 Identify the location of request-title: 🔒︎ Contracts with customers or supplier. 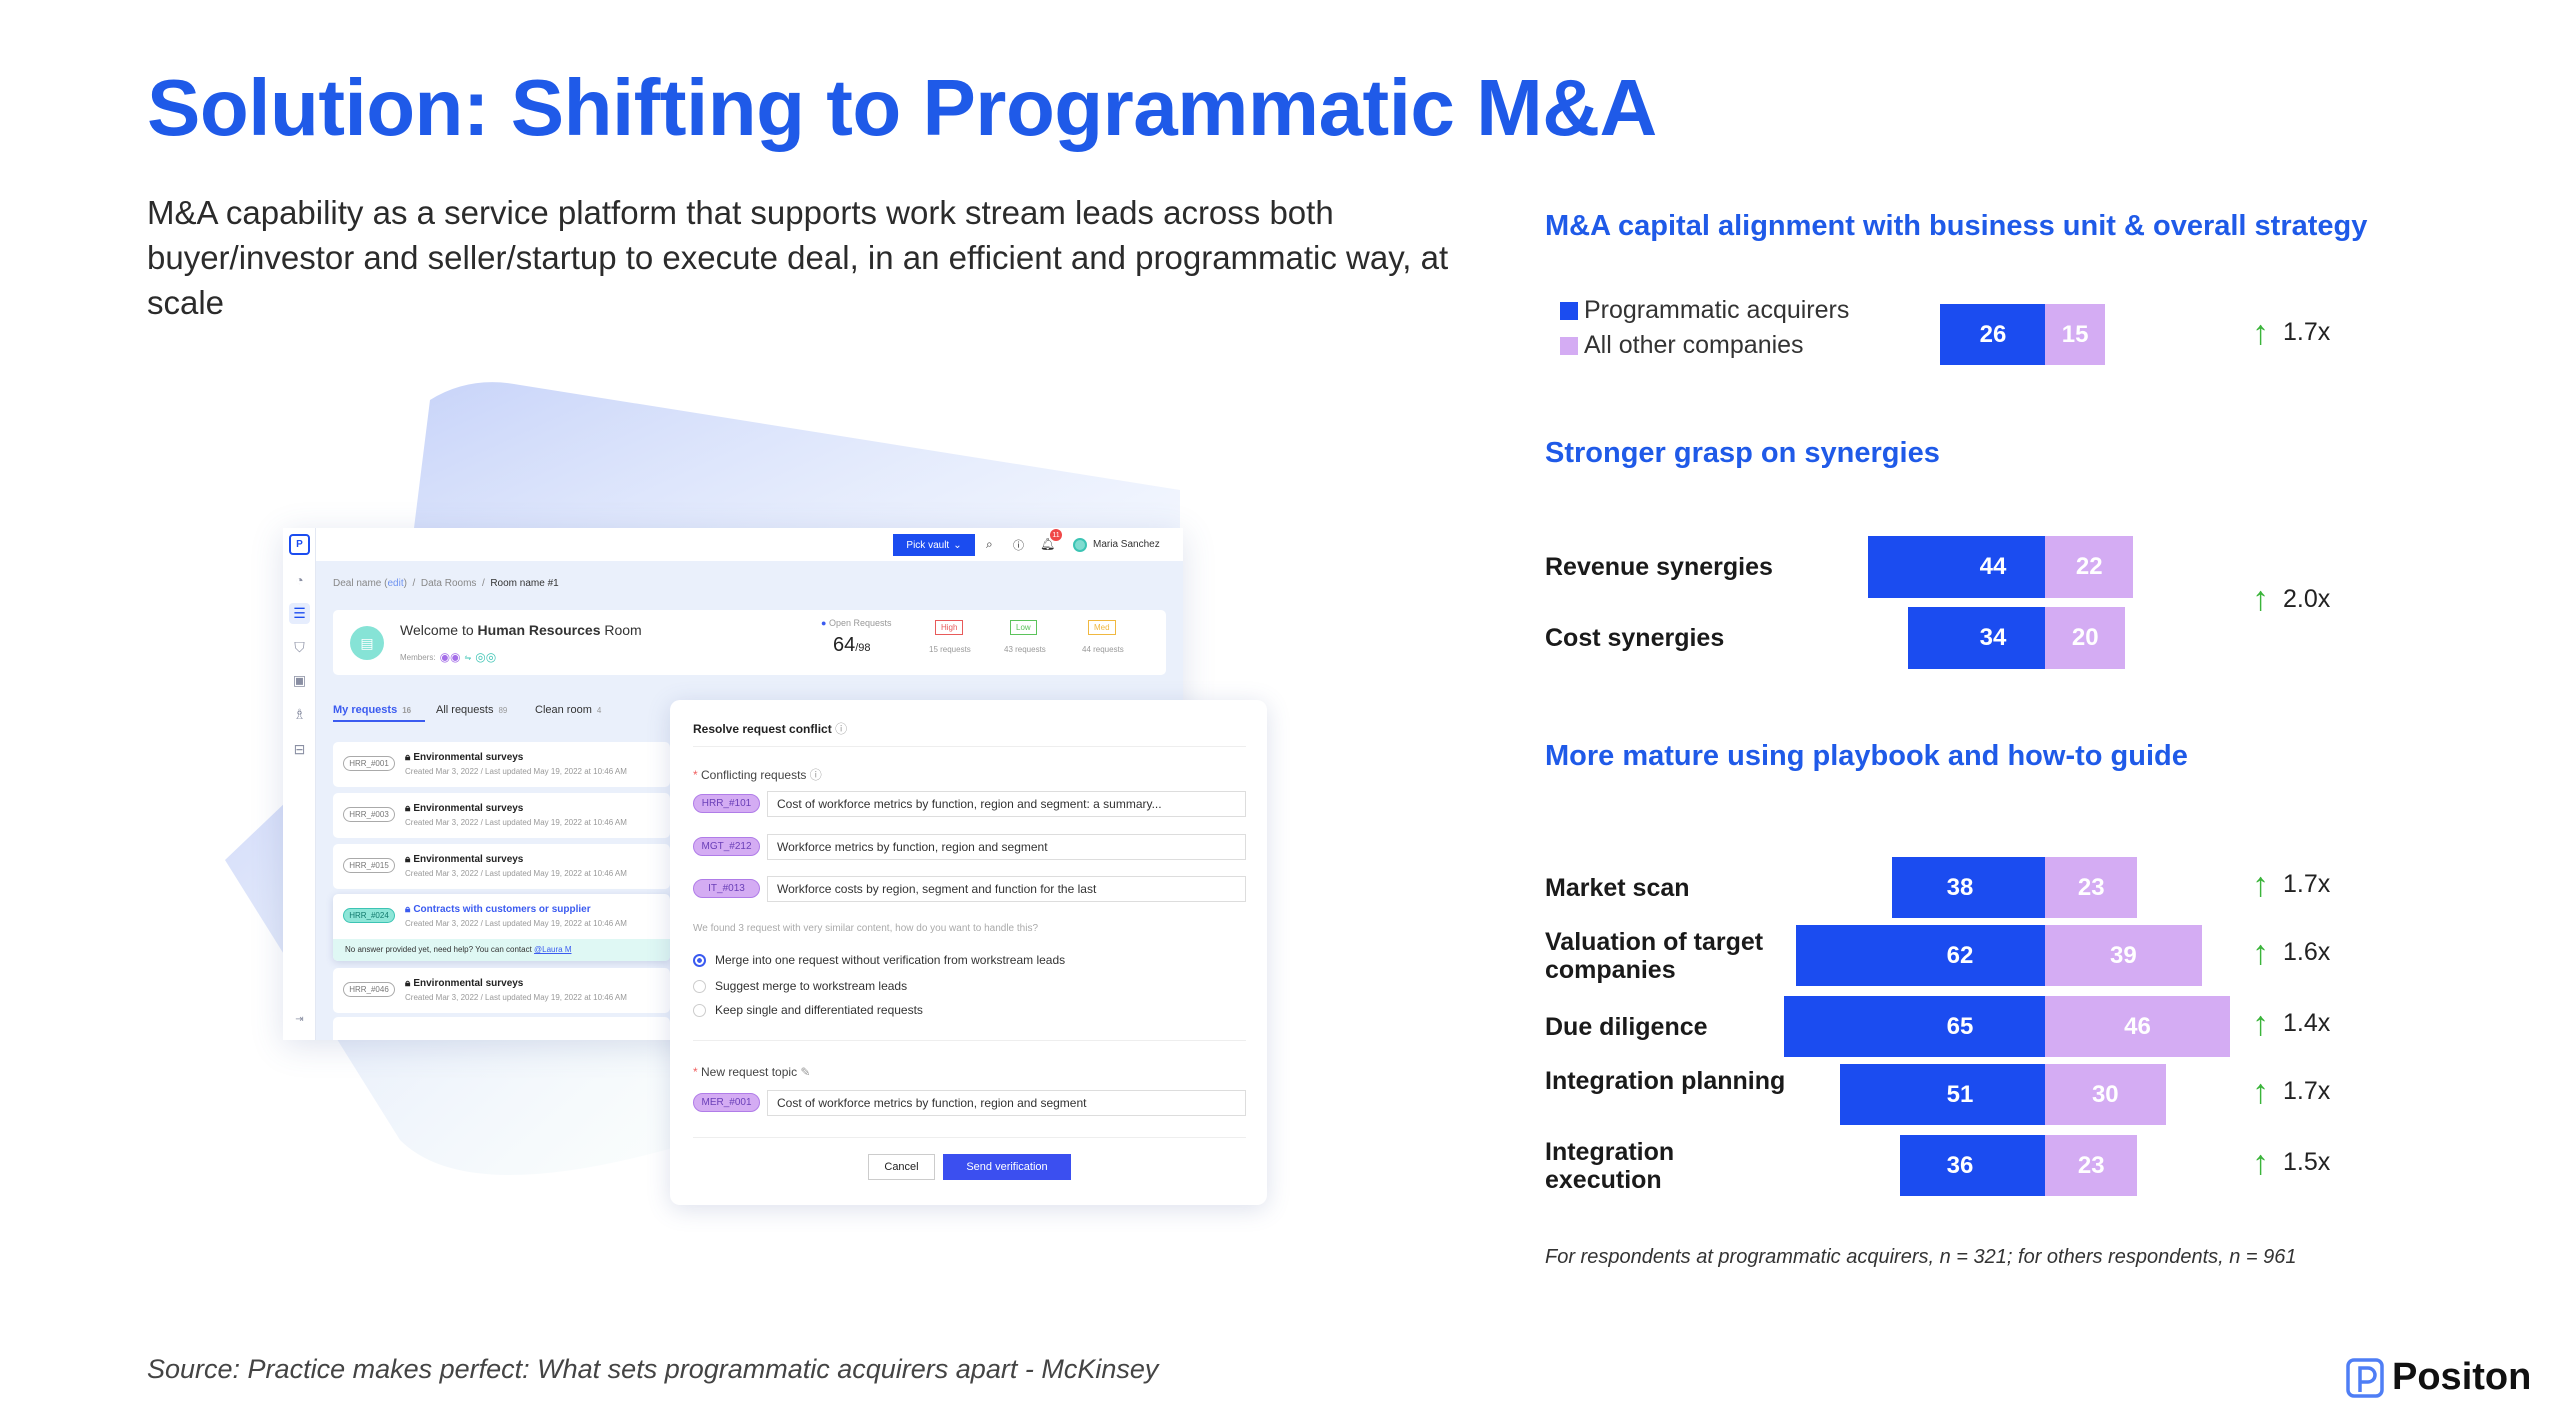
(498, 909).